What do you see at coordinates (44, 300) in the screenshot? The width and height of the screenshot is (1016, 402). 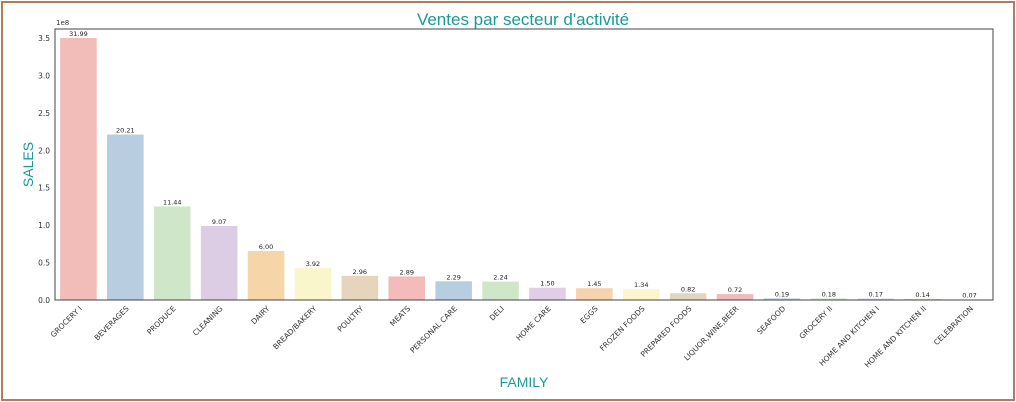 I see `y-tick-label: 0.0` at bounding box center [44, 300].